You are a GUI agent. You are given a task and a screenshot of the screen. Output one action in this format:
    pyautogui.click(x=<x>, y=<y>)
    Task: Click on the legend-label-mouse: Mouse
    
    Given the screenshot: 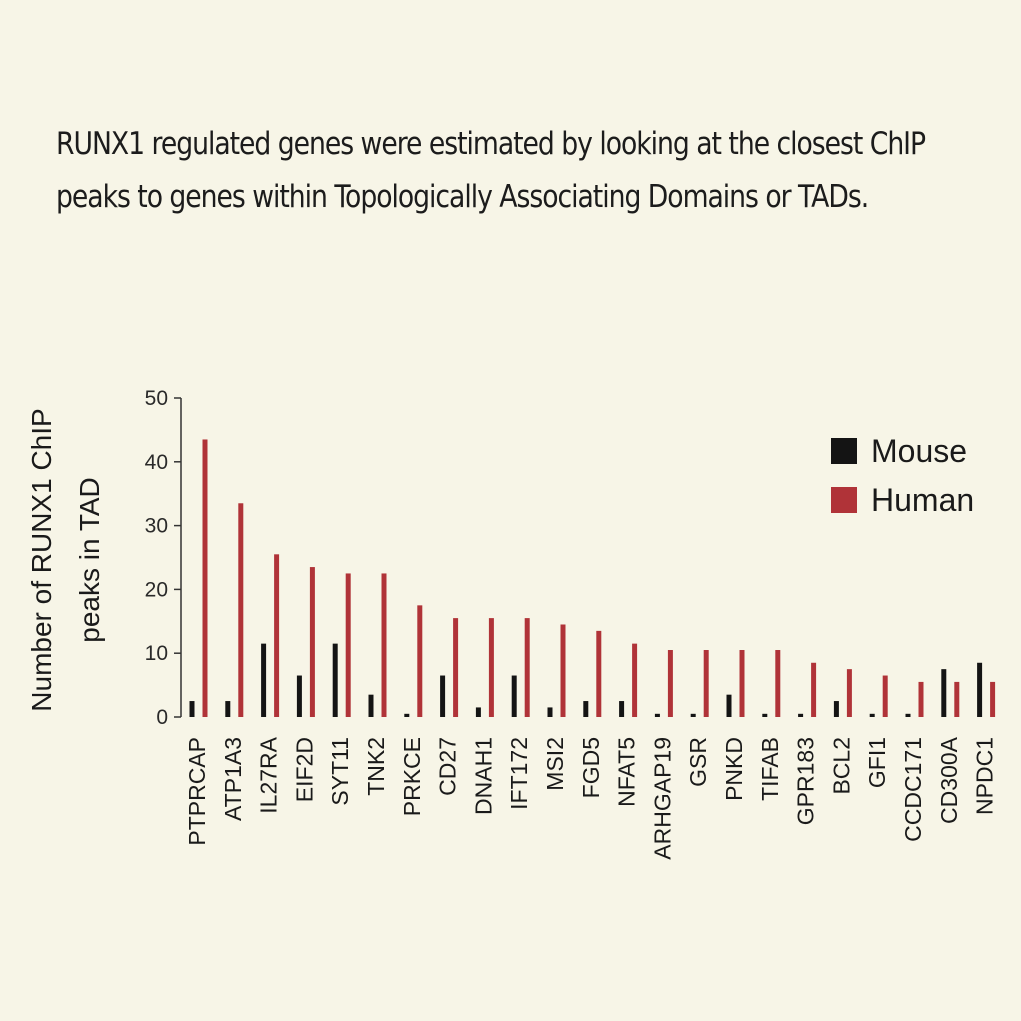 What is the action you would take?
    pyautogui.click(x=919, y=451)
    